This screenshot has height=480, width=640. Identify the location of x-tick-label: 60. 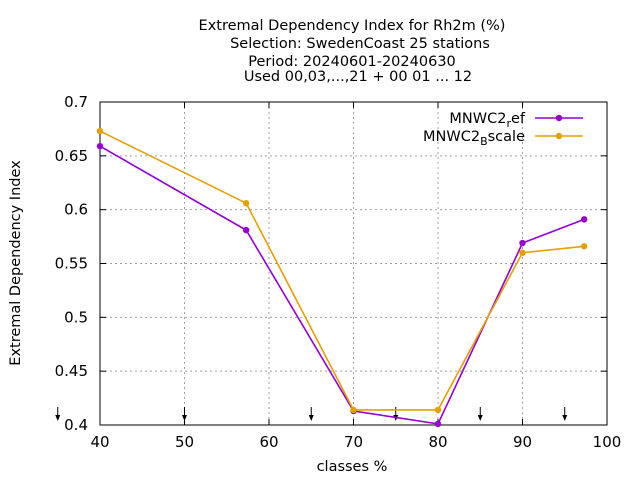
(268, 442).